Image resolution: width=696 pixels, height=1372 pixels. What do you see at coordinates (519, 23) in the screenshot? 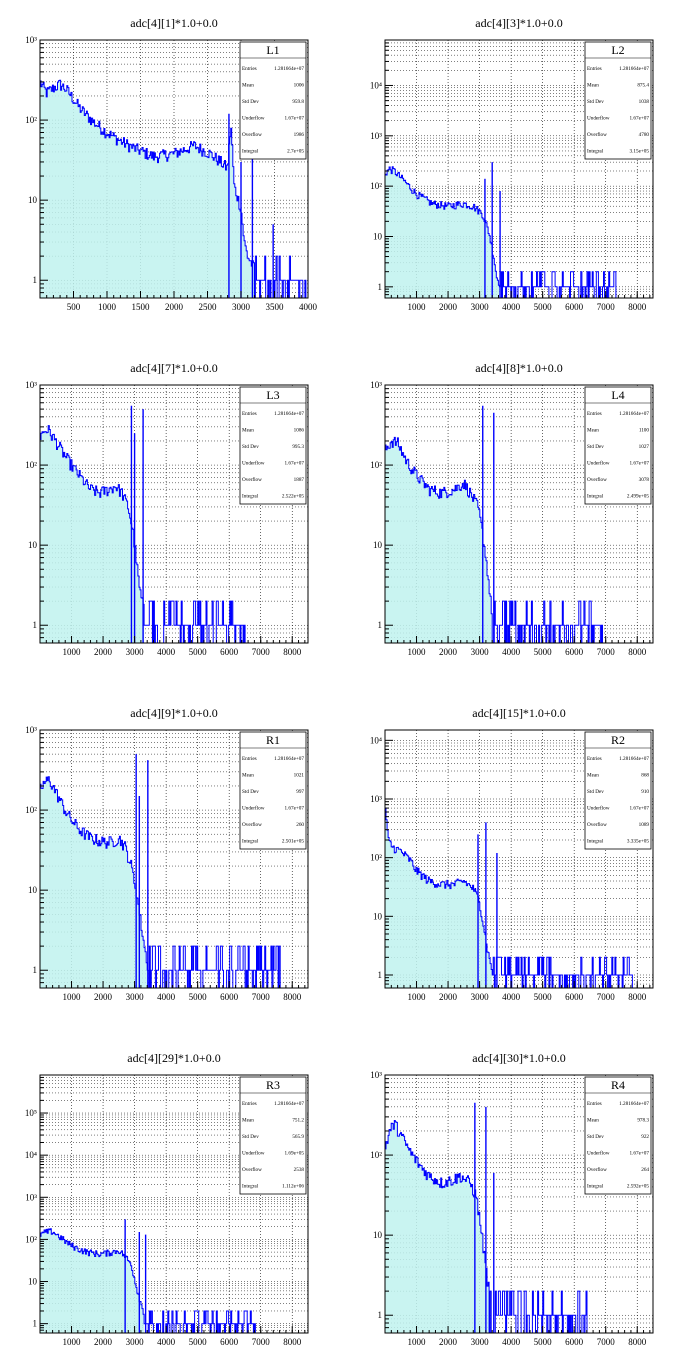
I see `histogram-title: adc[4][3]*1.0+0.0` at bounding box center [519, 23].